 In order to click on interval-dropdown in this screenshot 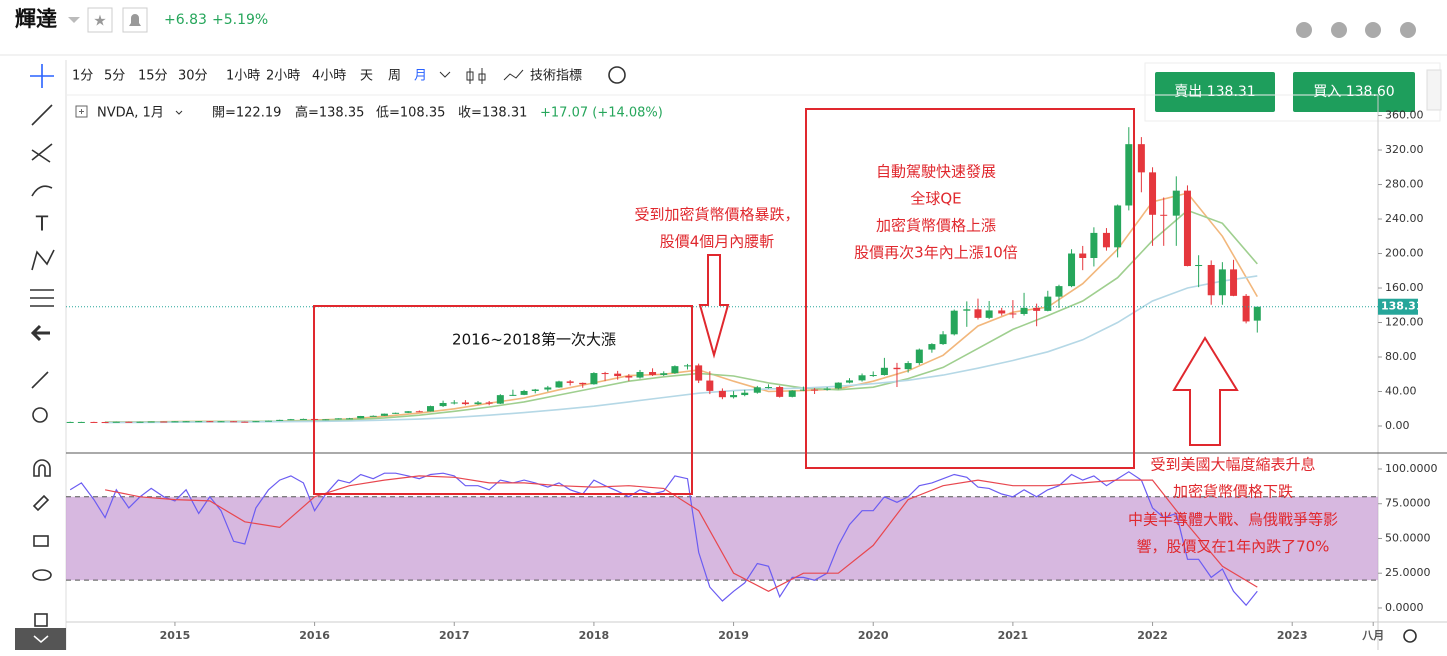, I will do `click(445, 74)`.